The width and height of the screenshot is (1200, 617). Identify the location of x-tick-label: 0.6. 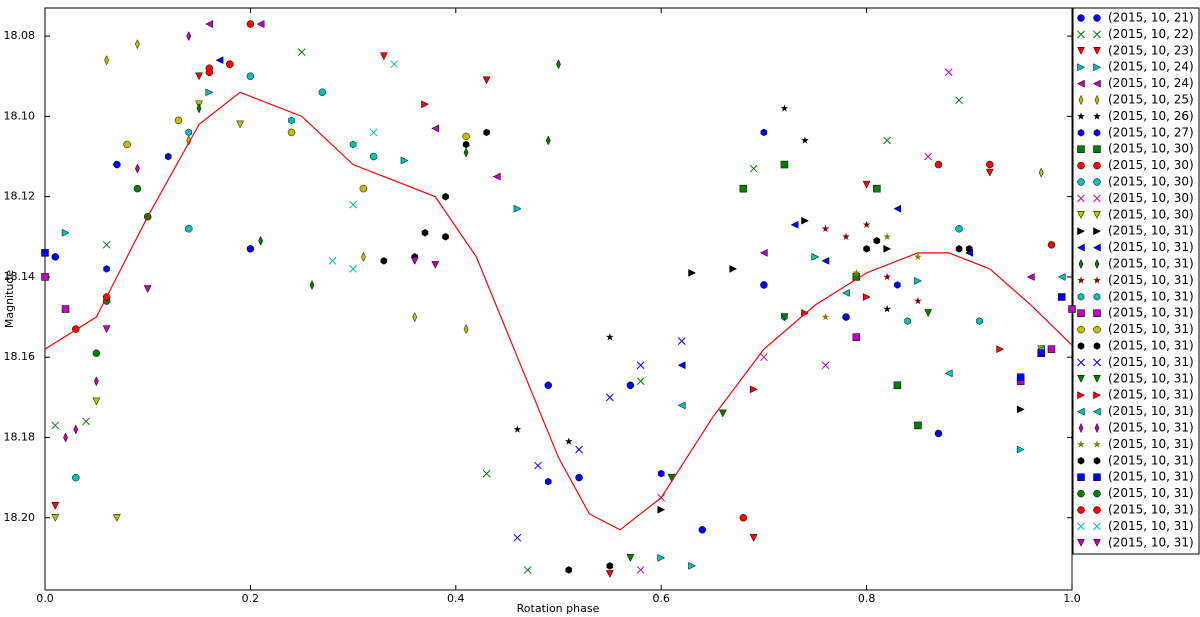
(661, 598).